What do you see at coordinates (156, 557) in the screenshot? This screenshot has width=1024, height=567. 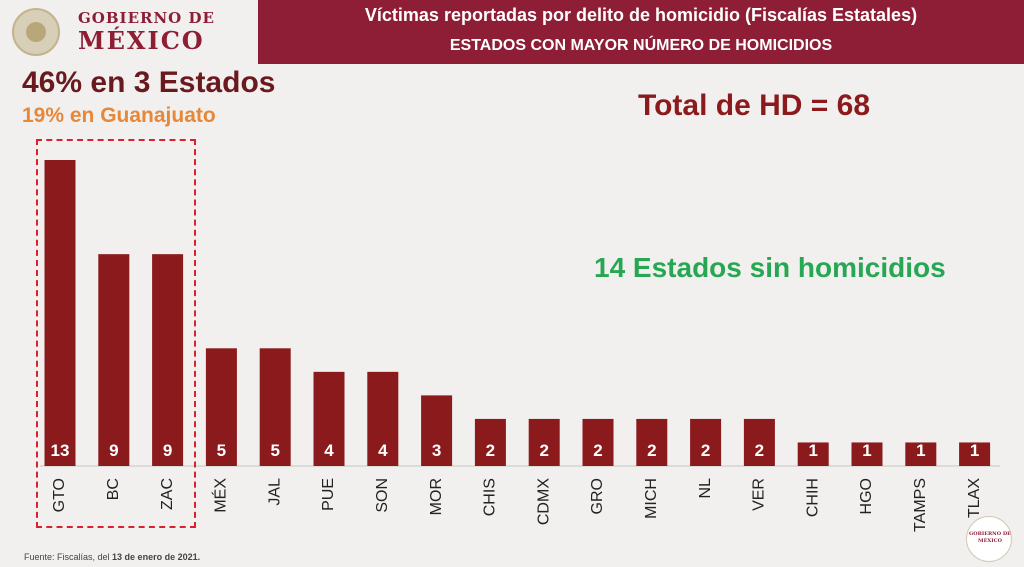 I see `source-date: 13 de enero de 2021.` at bounding box center [156, 557].